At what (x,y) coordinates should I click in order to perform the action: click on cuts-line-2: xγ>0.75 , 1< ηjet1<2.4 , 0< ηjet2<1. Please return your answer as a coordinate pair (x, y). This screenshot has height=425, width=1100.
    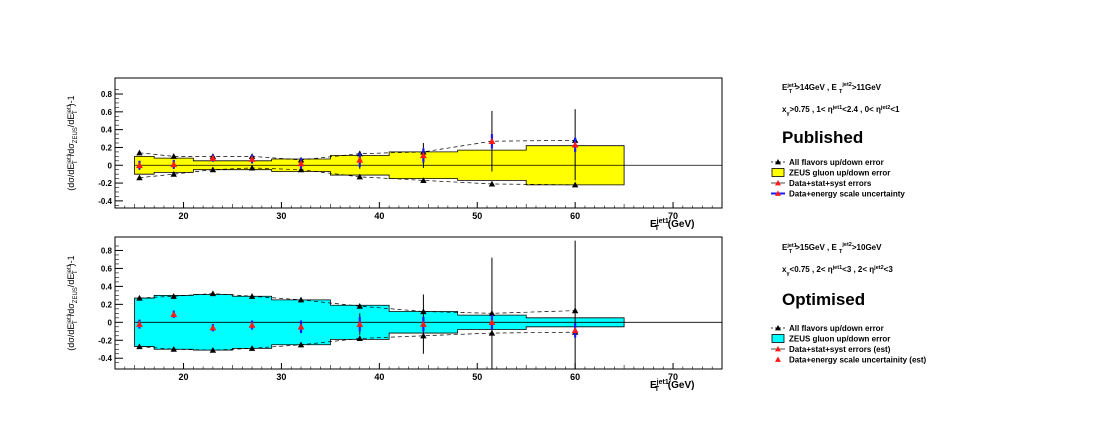
    Looking at the image, I should click on (841, 111).